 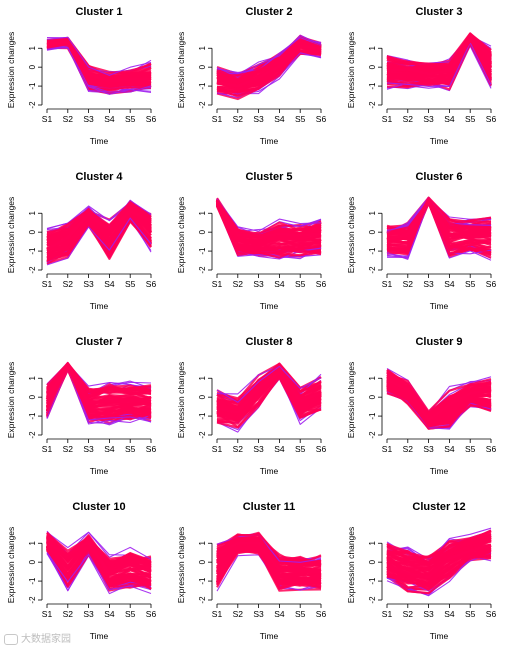 I want to click on chart-title: Cluster 4, so click(x=99, y=177).